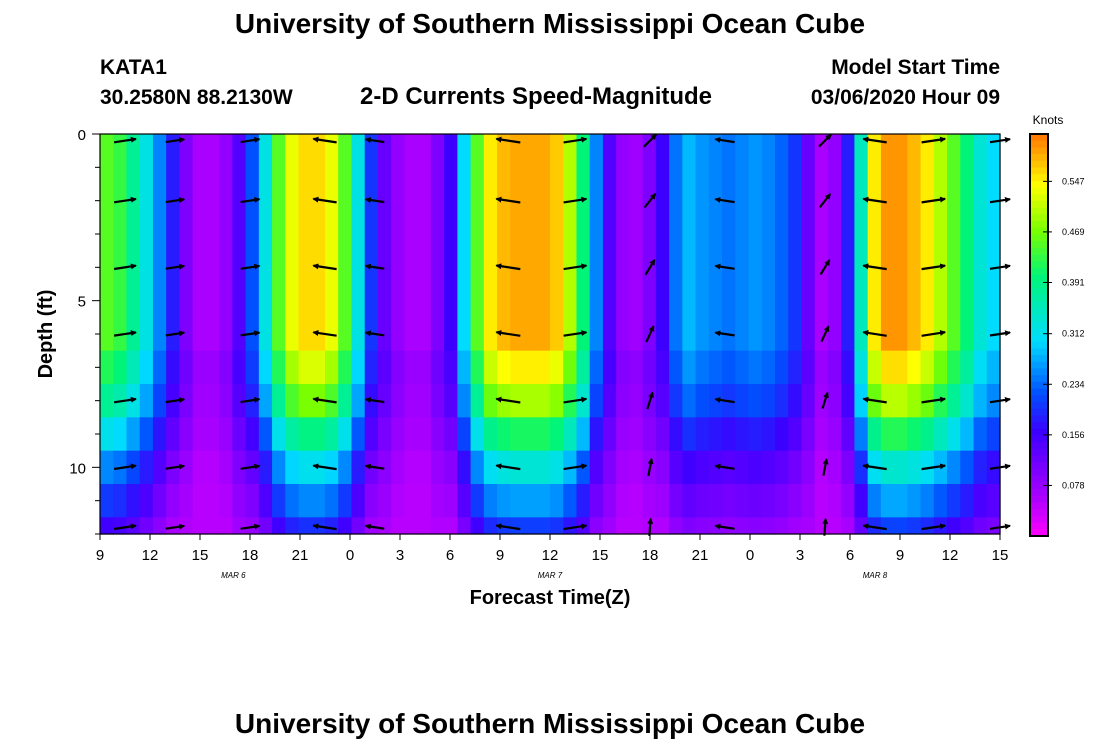 This screenshot has width=1100, height=750. I want to click on x-tick-label: 18, so click(250, 555).